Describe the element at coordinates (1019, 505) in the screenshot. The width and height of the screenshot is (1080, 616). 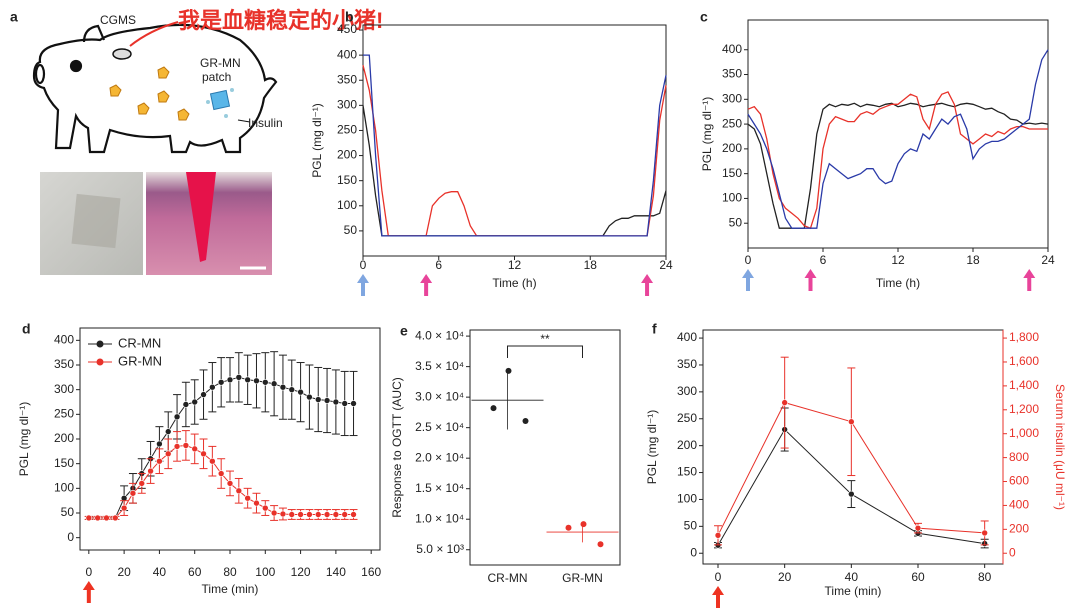
I see `y2-tick-label: 400` at that location.